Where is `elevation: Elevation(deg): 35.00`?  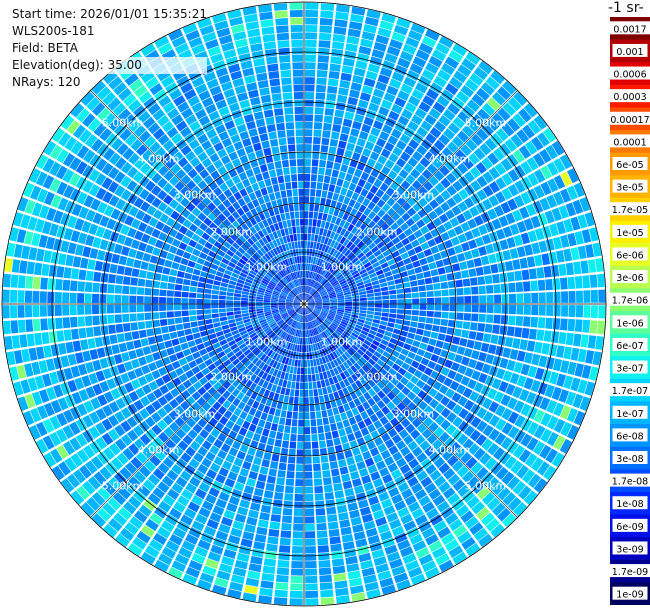
elevation: Elevation(deg): 35.00 is located at coordinates (109, 65).